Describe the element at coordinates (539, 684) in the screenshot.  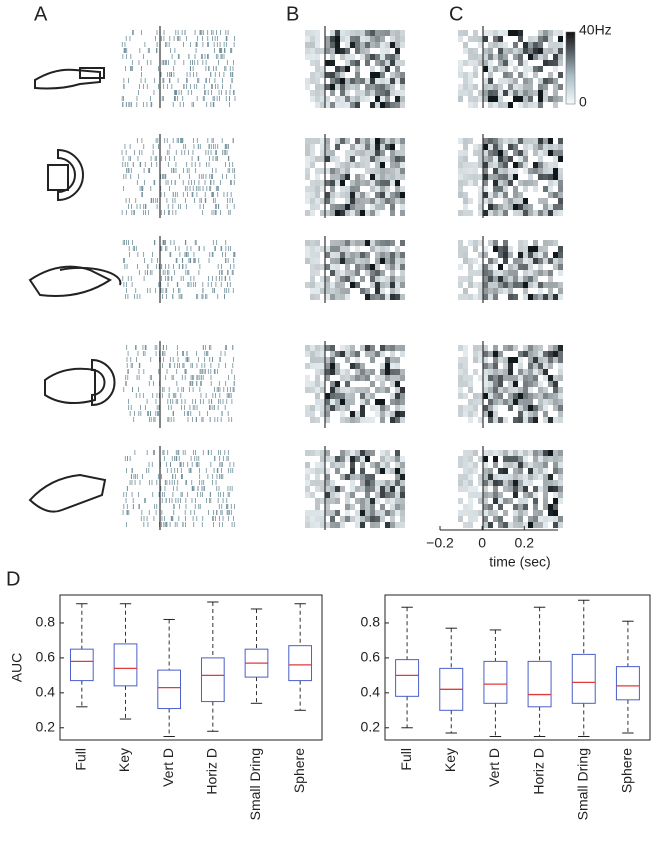
I see `box` at that location.